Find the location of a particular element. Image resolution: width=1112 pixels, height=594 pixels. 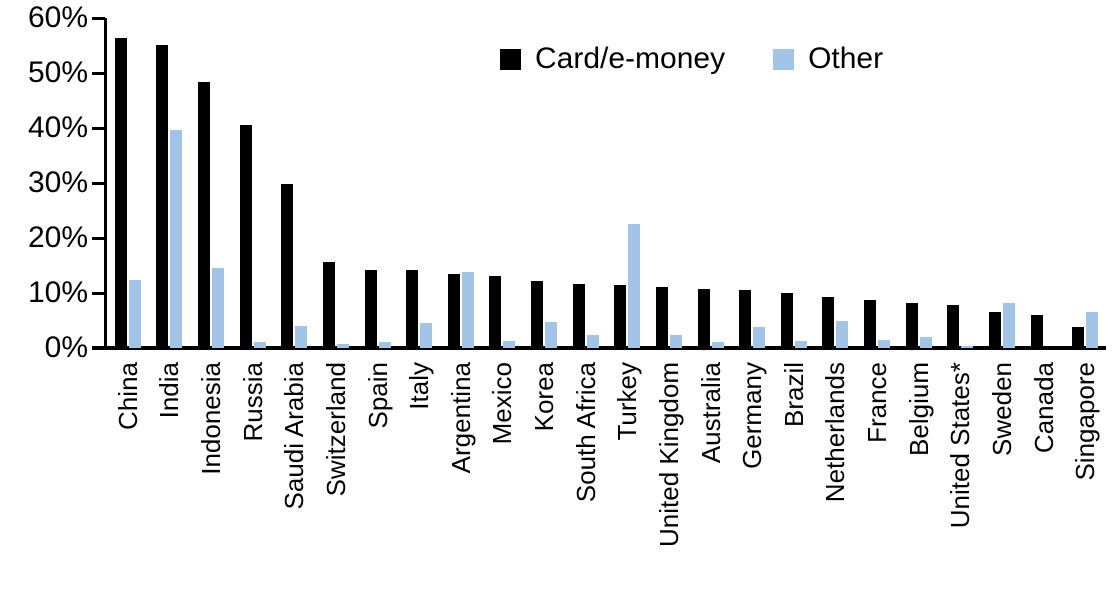

x-axis-category-label: United Kingdom is located at coordinates (668, 454).